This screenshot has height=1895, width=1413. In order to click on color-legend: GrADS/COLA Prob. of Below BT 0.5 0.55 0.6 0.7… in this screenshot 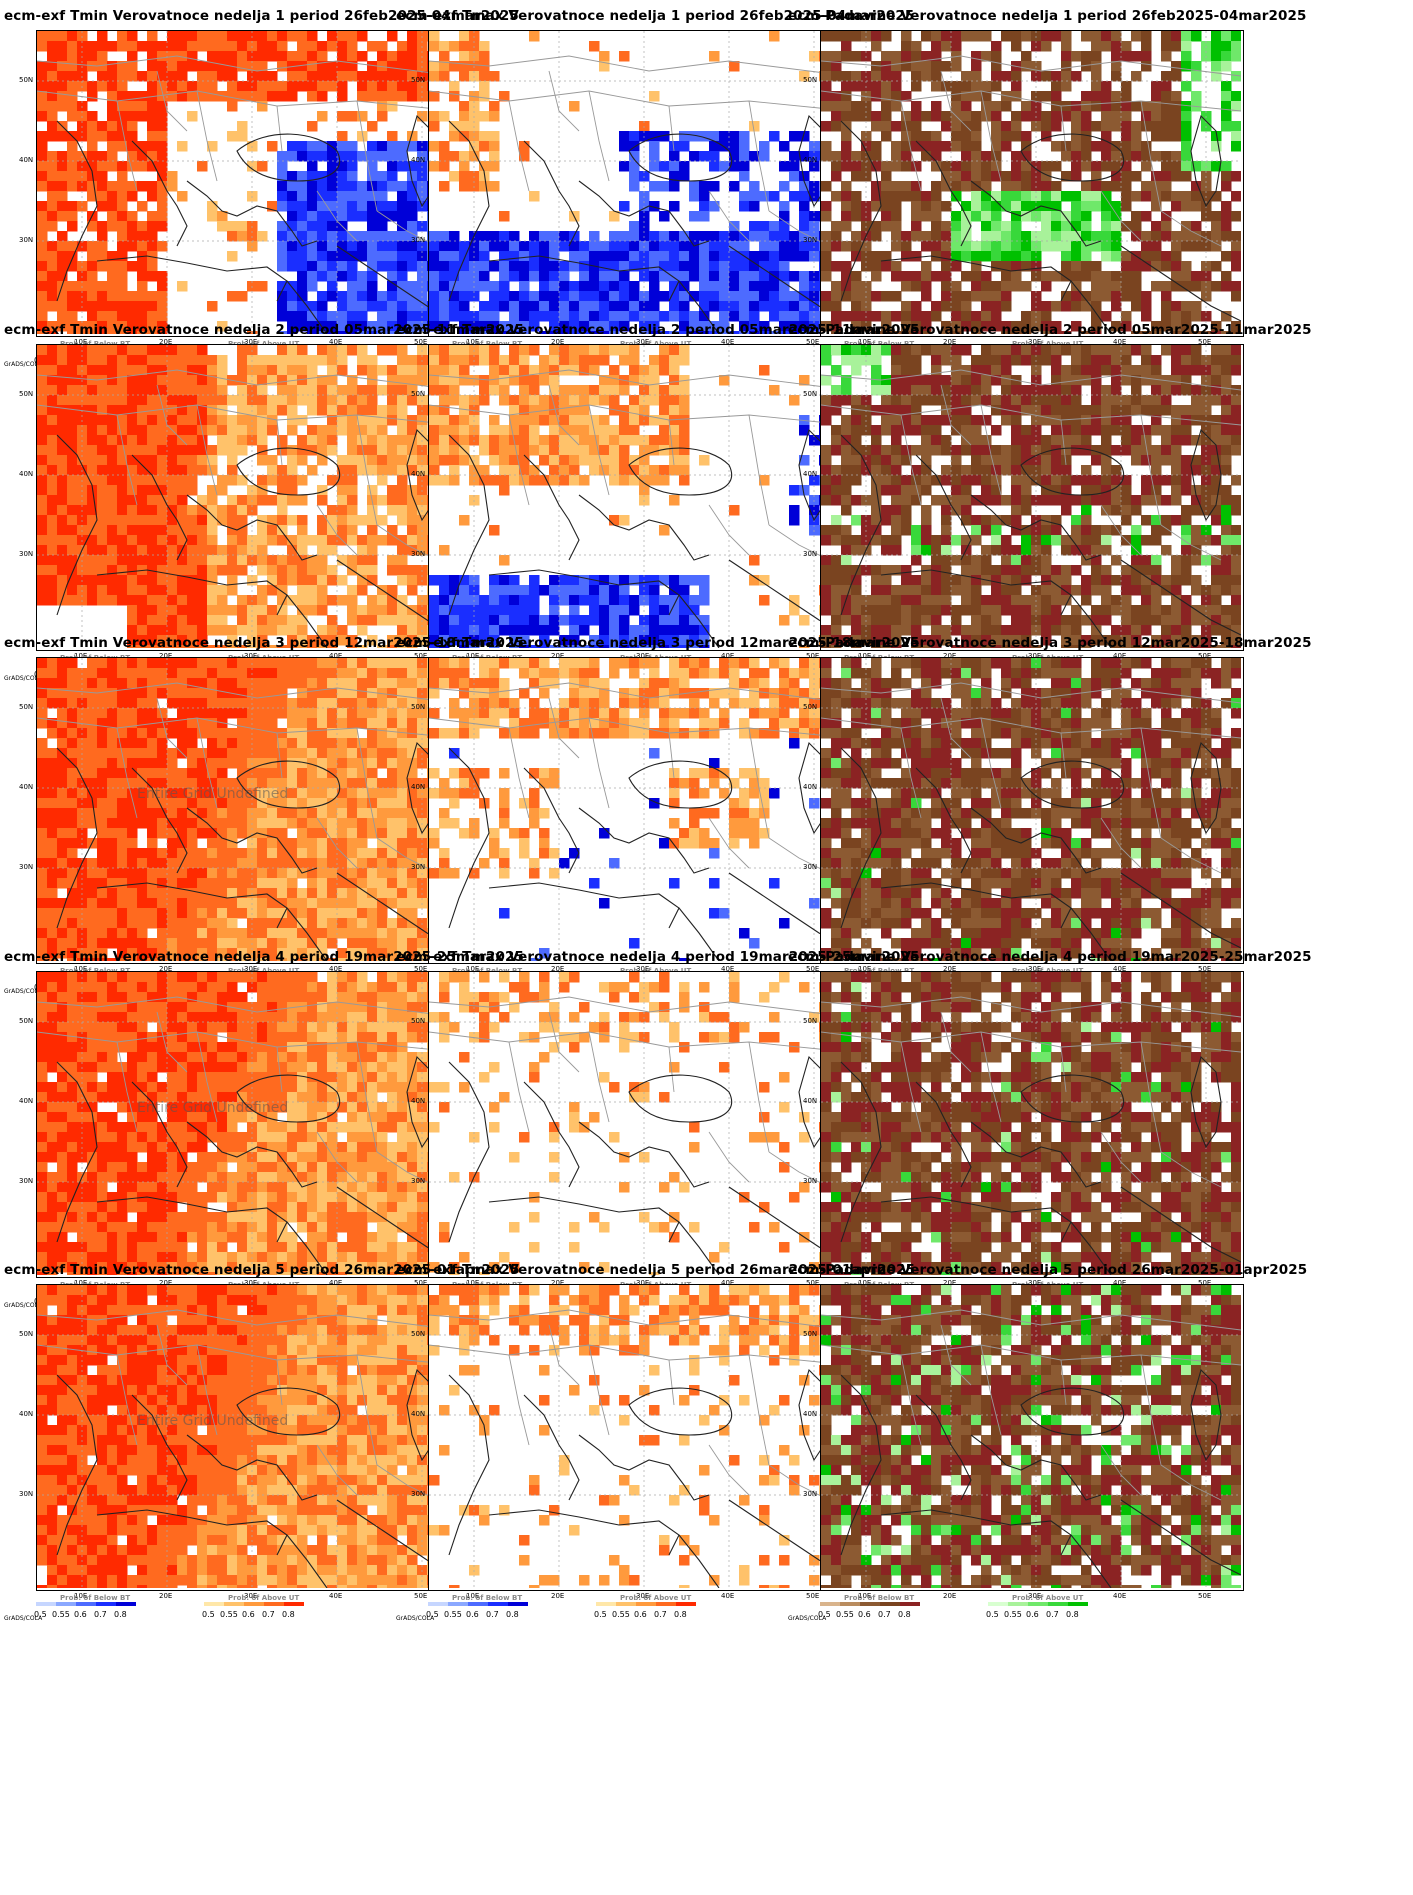, I will do `click(627, 1612)`.